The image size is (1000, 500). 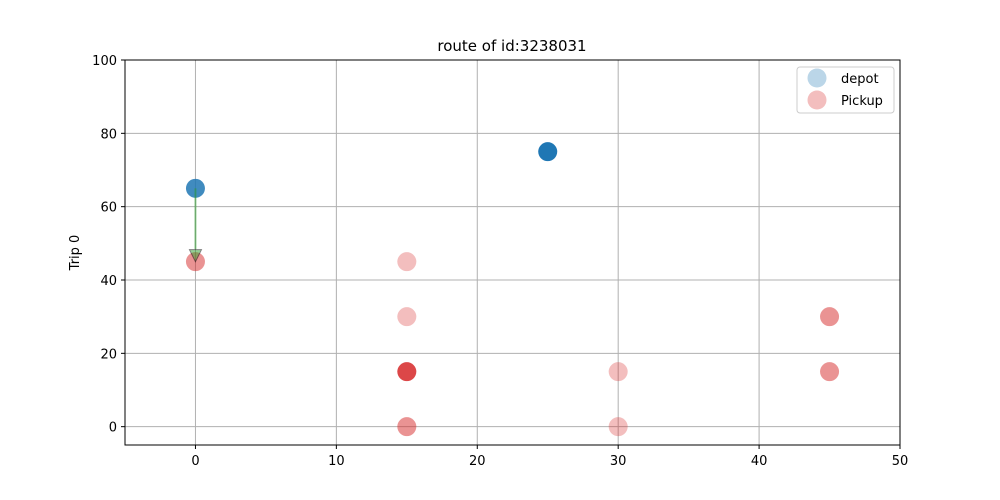 What do you see at coordinates (108, 354) in the screenshot?
I see `y-tick-label: 20` at bounding box center [108, 354].